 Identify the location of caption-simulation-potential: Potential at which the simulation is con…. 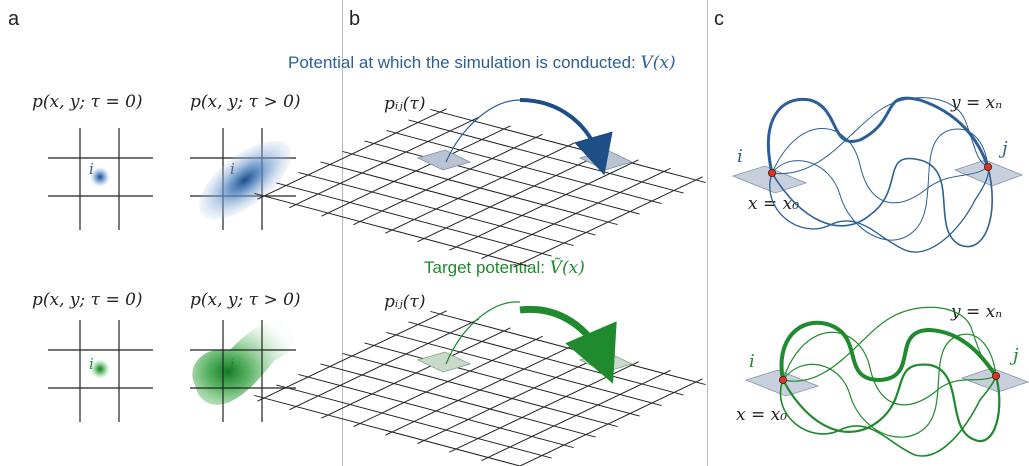
(482, 63).